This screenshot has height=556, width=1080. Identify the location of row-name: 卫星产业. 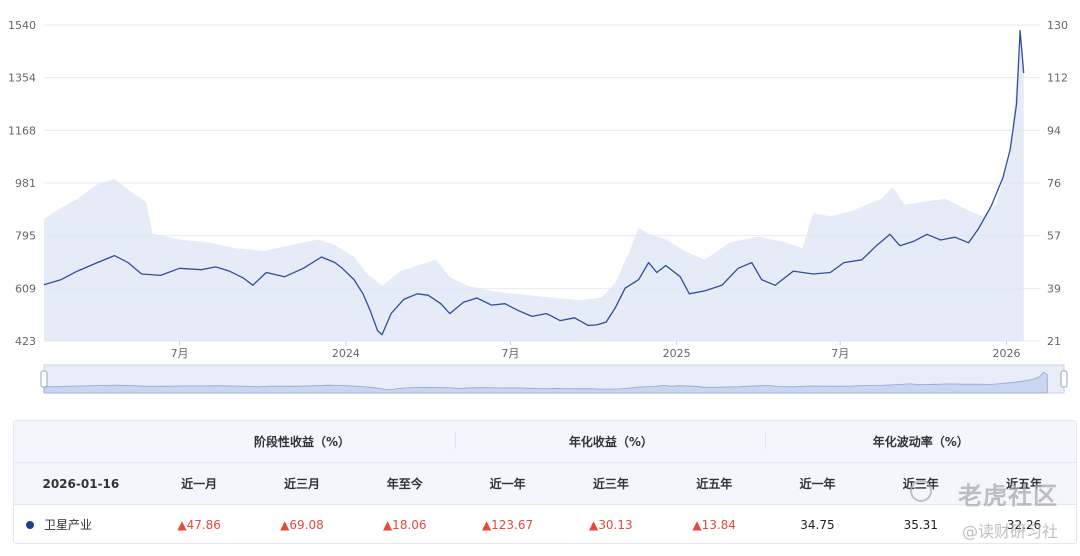
(68, 525).